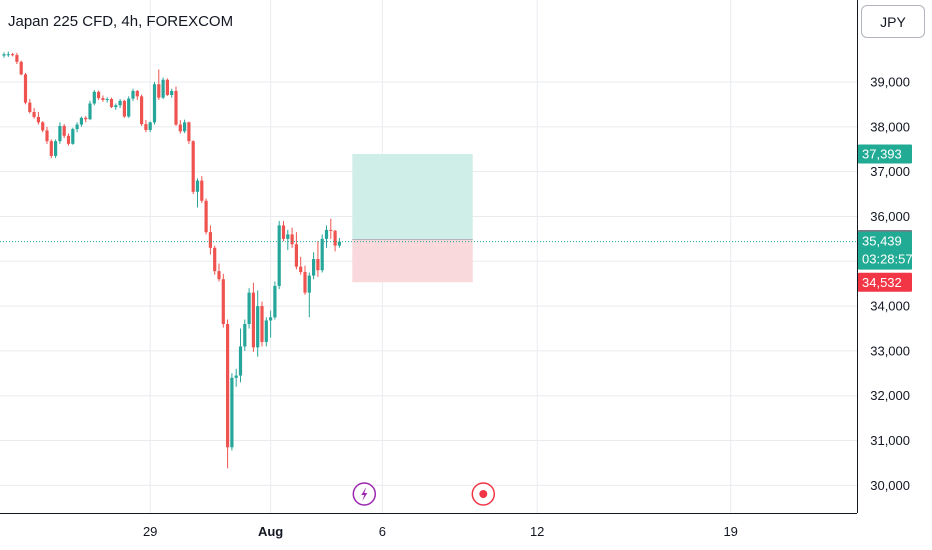 The image size is (932, 550). Describe the element at coordinates (890, 350) in the screenshot. I see `price-tick-label: 33,000` at that location.